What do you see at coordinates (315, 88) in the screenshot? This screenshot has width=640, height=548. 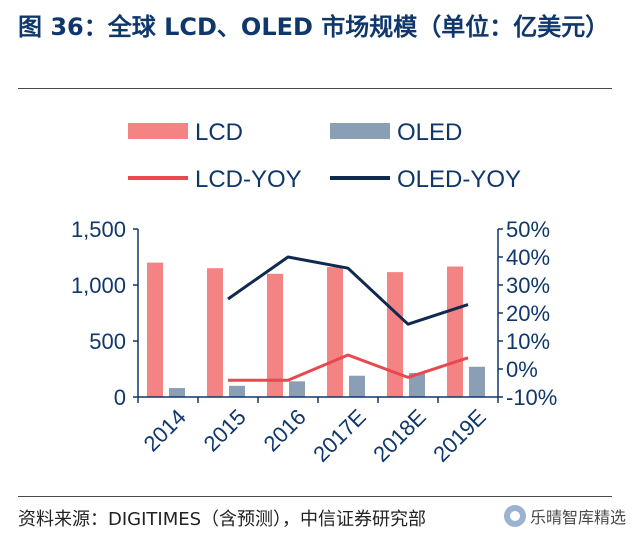 I see `title-divider` at bounding box center [315, 88].